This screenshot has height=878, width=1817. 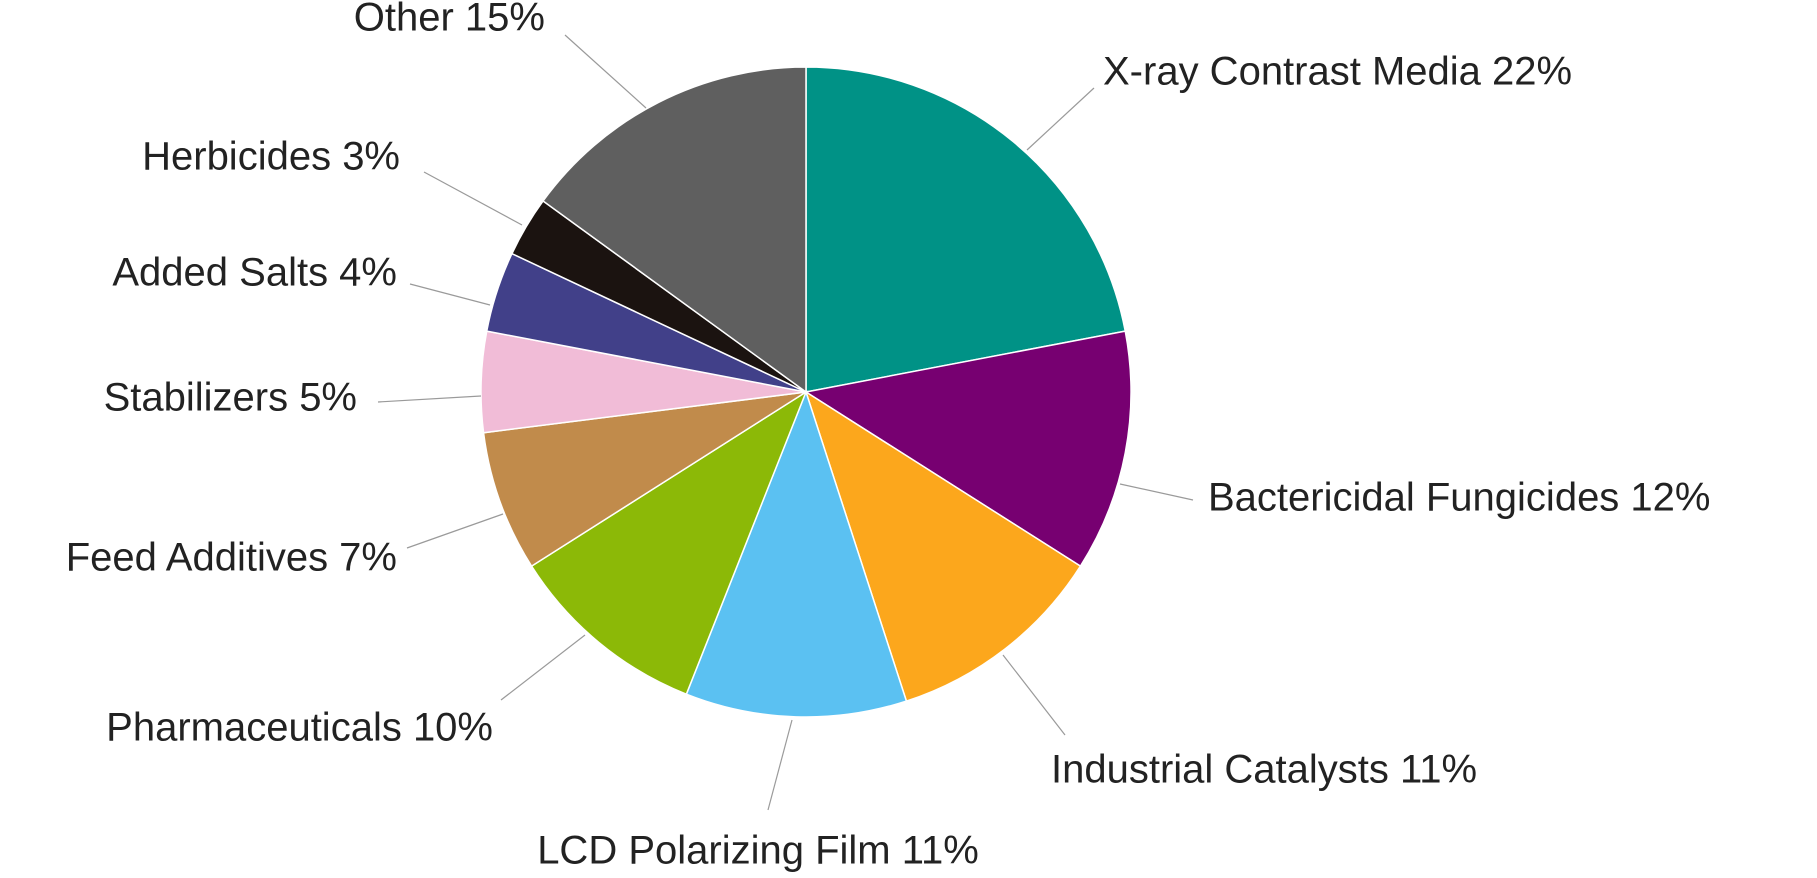 I want to click on leader-line-industrial-catalysts, so click(x=1034, y=695).